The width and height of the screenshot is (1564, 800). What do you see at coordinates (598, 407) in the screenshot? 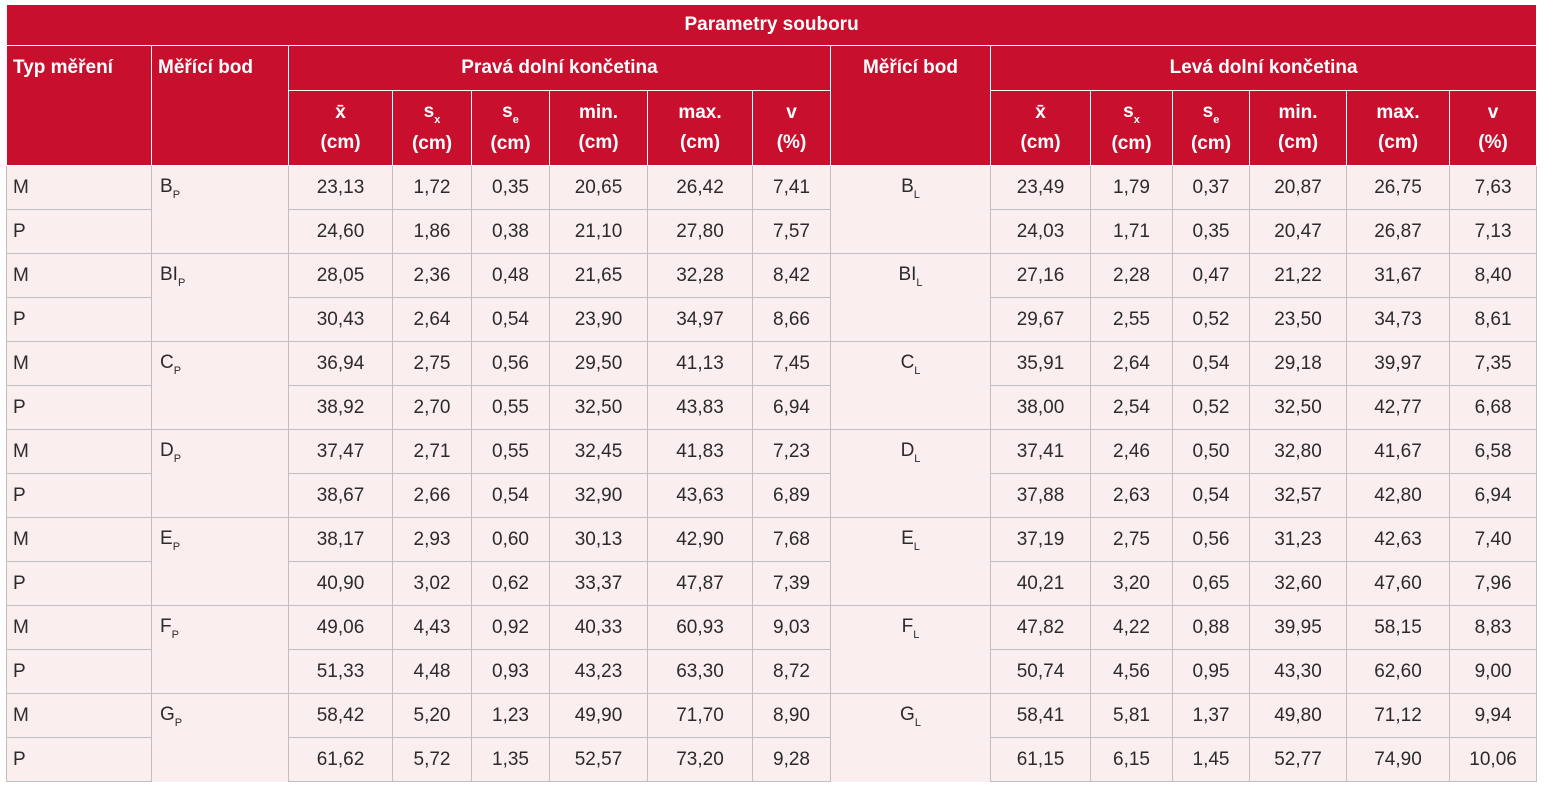
I see `right-leg-min-cell: 32,50` at bounding box center [598, 407].